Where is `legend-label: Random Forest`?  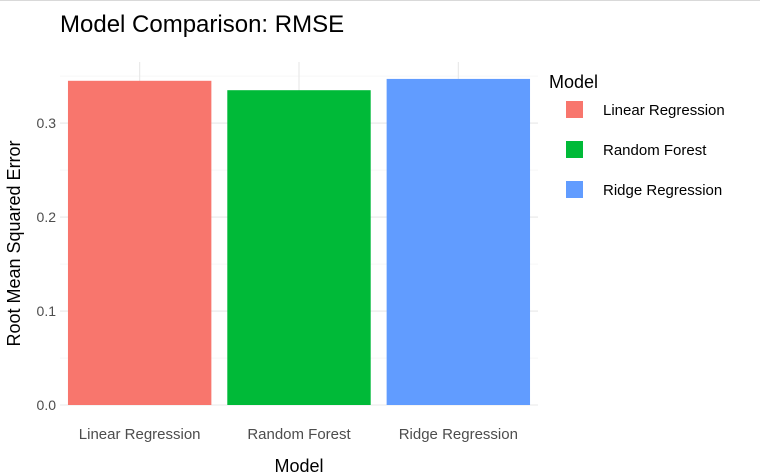 legend-label: Random Forest is located at coordinates (655, 150).